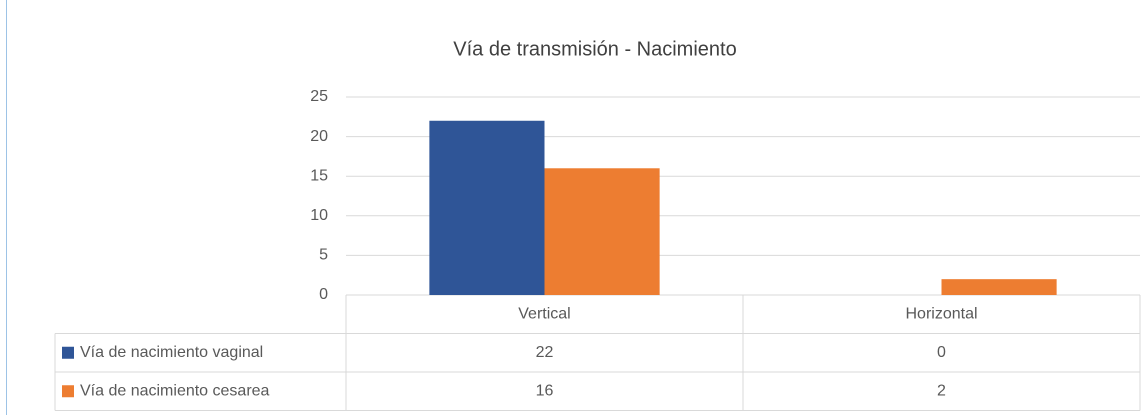  Describe the element at coordinates (545, 390) in the screenshot. I see `table-value: 16` at that location.